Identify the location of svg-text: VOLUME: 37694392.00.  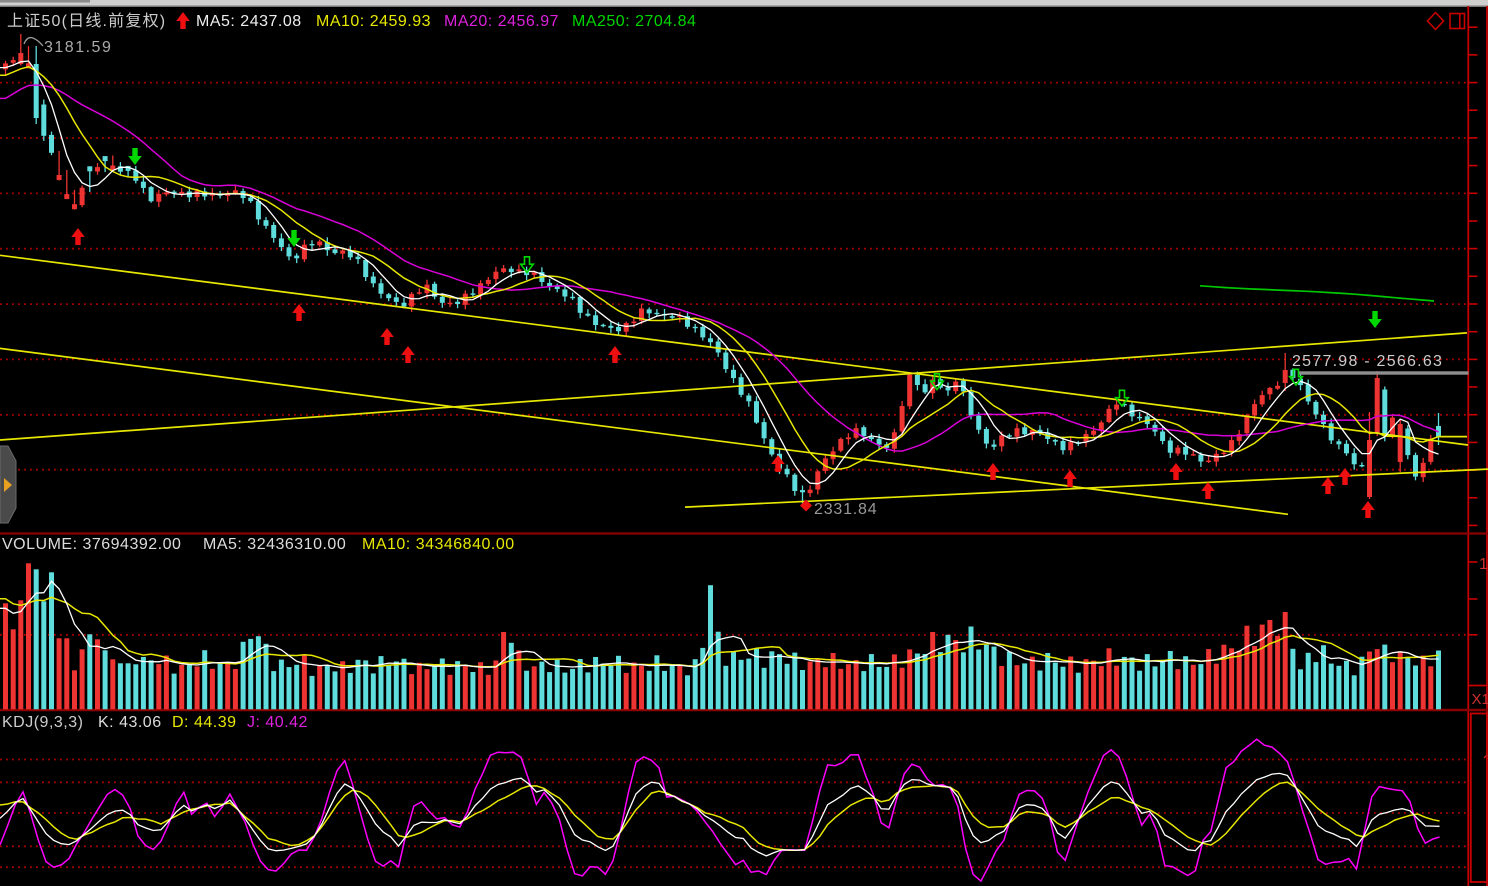
(91, 544).